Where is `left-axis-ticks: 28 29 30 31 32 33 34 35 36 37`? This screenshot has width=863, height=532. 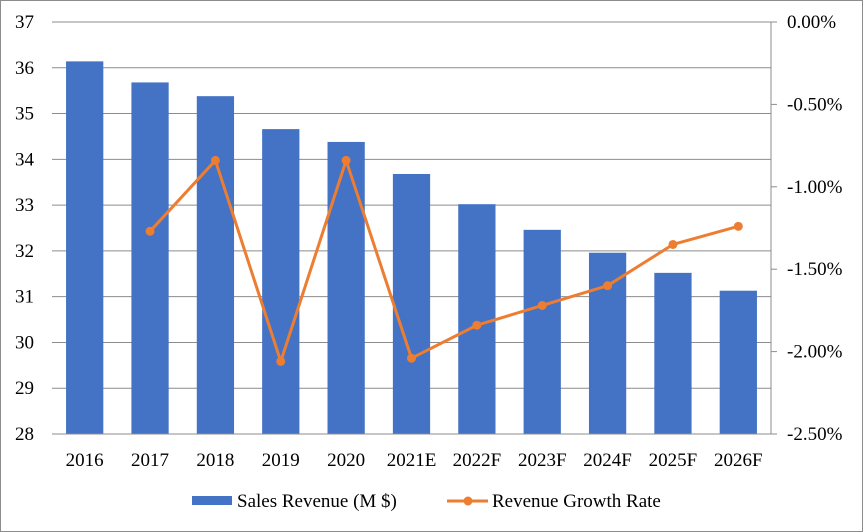
left-axis-ticks: 28 29 30 31 32 33 34 35 36 37 is located at coordinates (25, 228).